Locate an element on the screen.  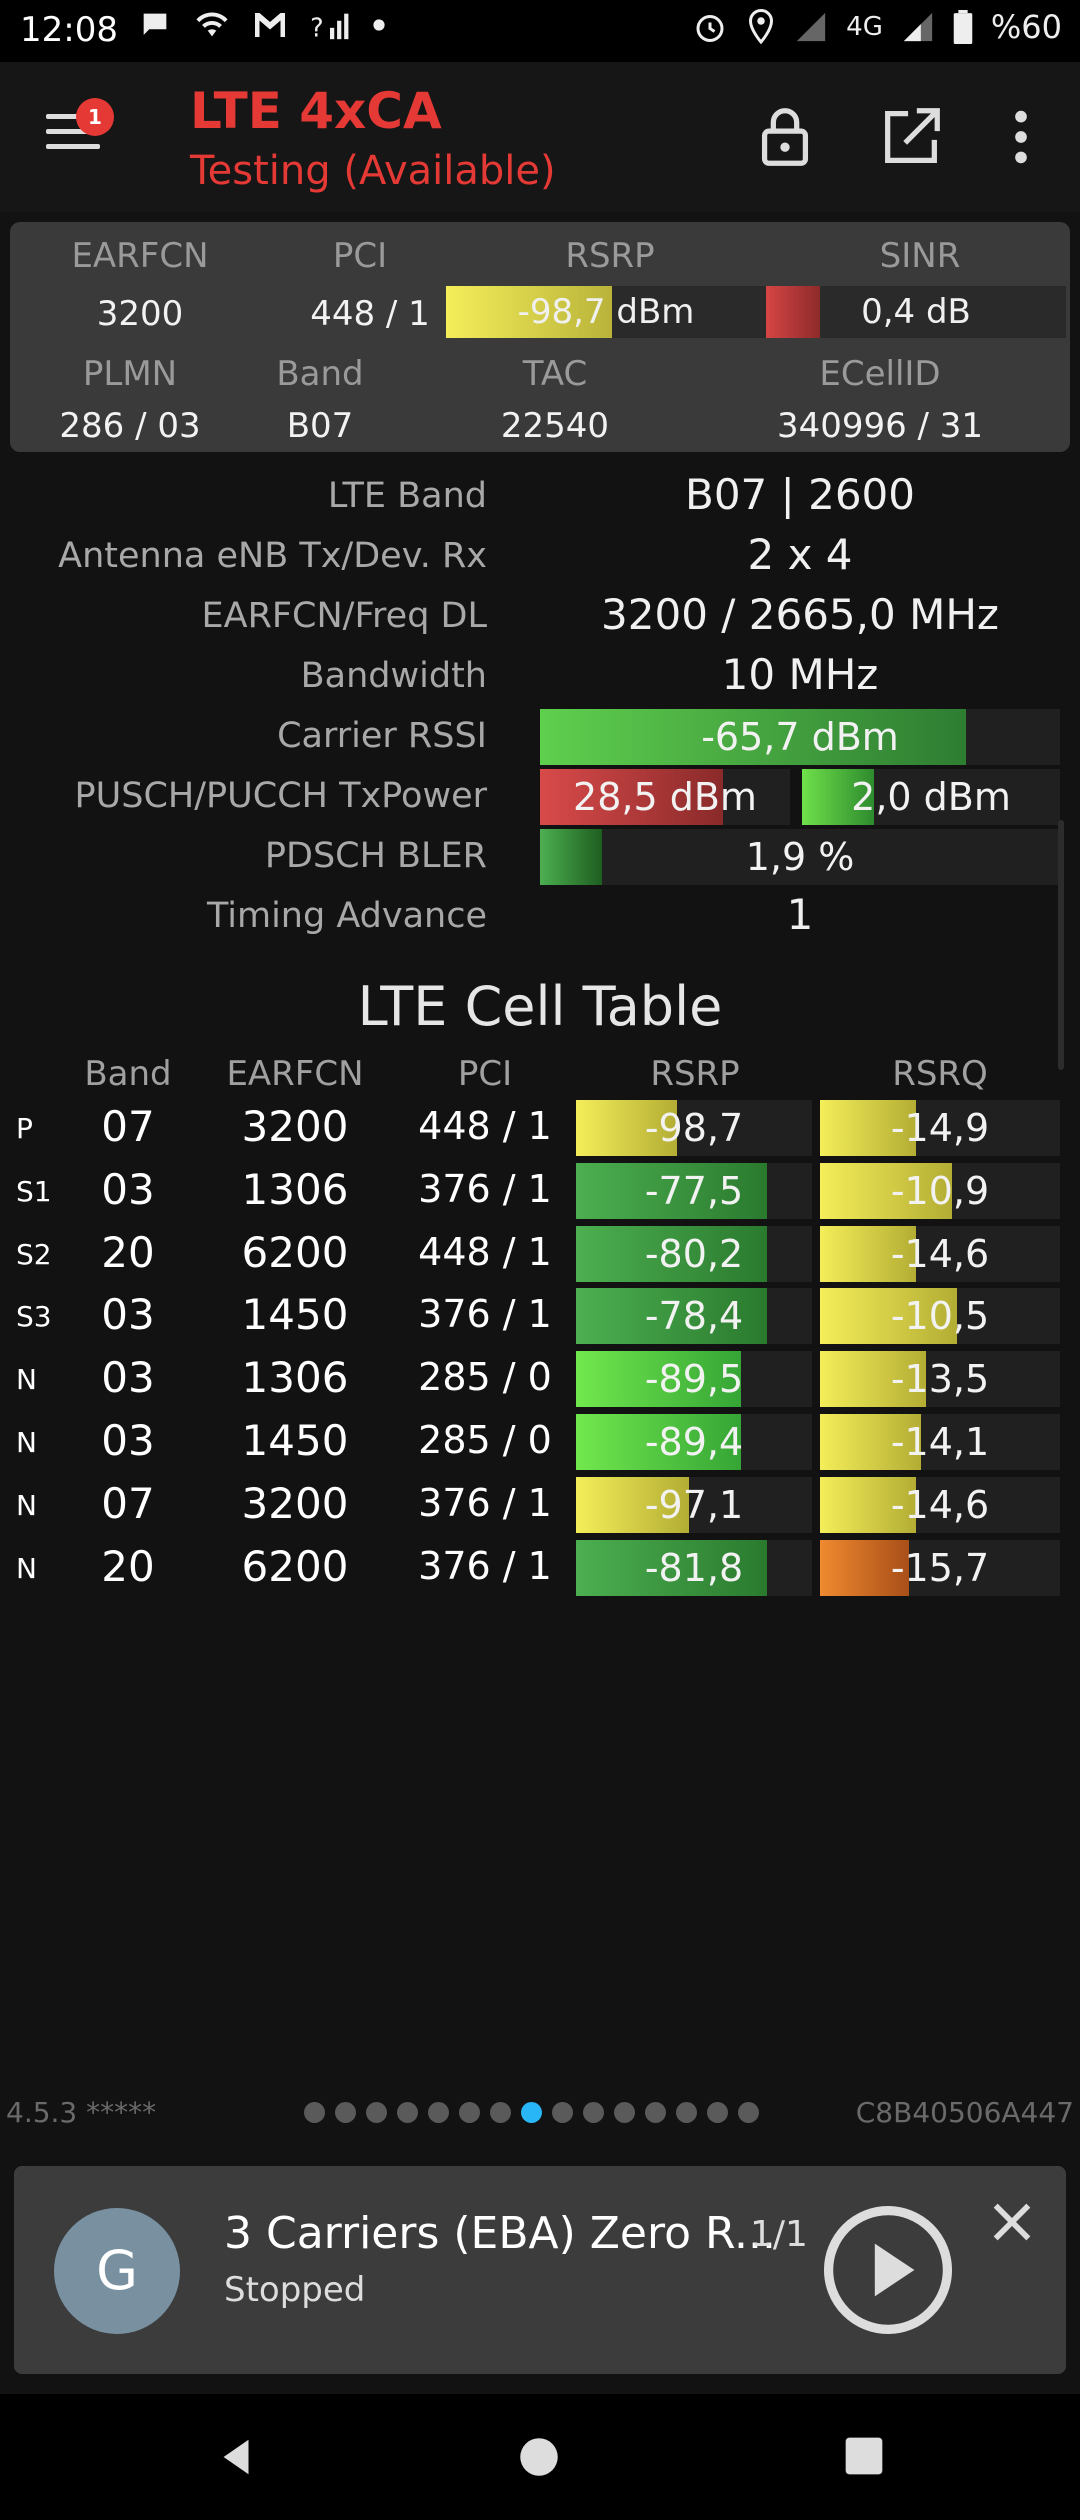
cell-rsrp: -97,1 is located at coordinates (694, 1505).